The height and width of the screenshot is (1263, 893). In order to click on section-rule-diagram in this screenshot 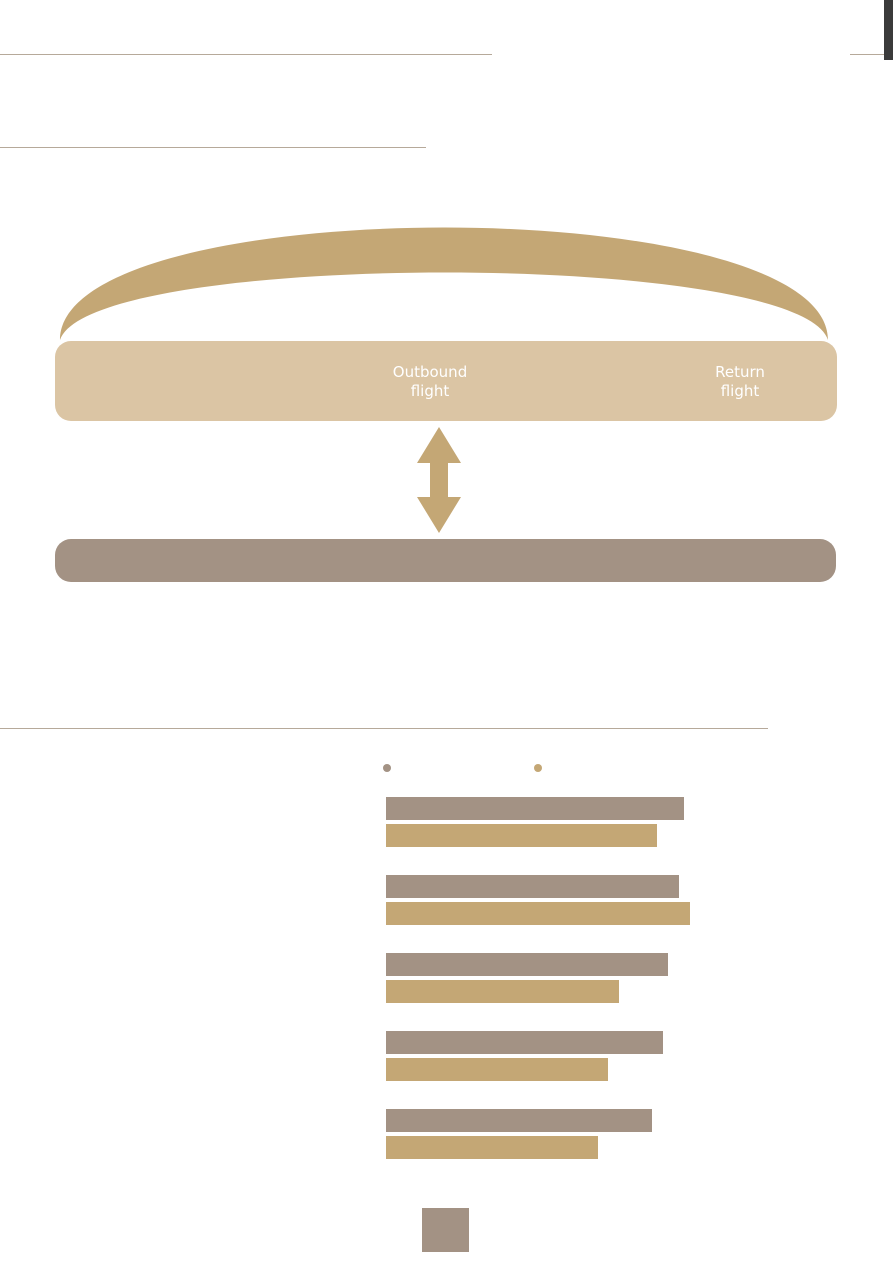, I will do `click(213, 147)`.